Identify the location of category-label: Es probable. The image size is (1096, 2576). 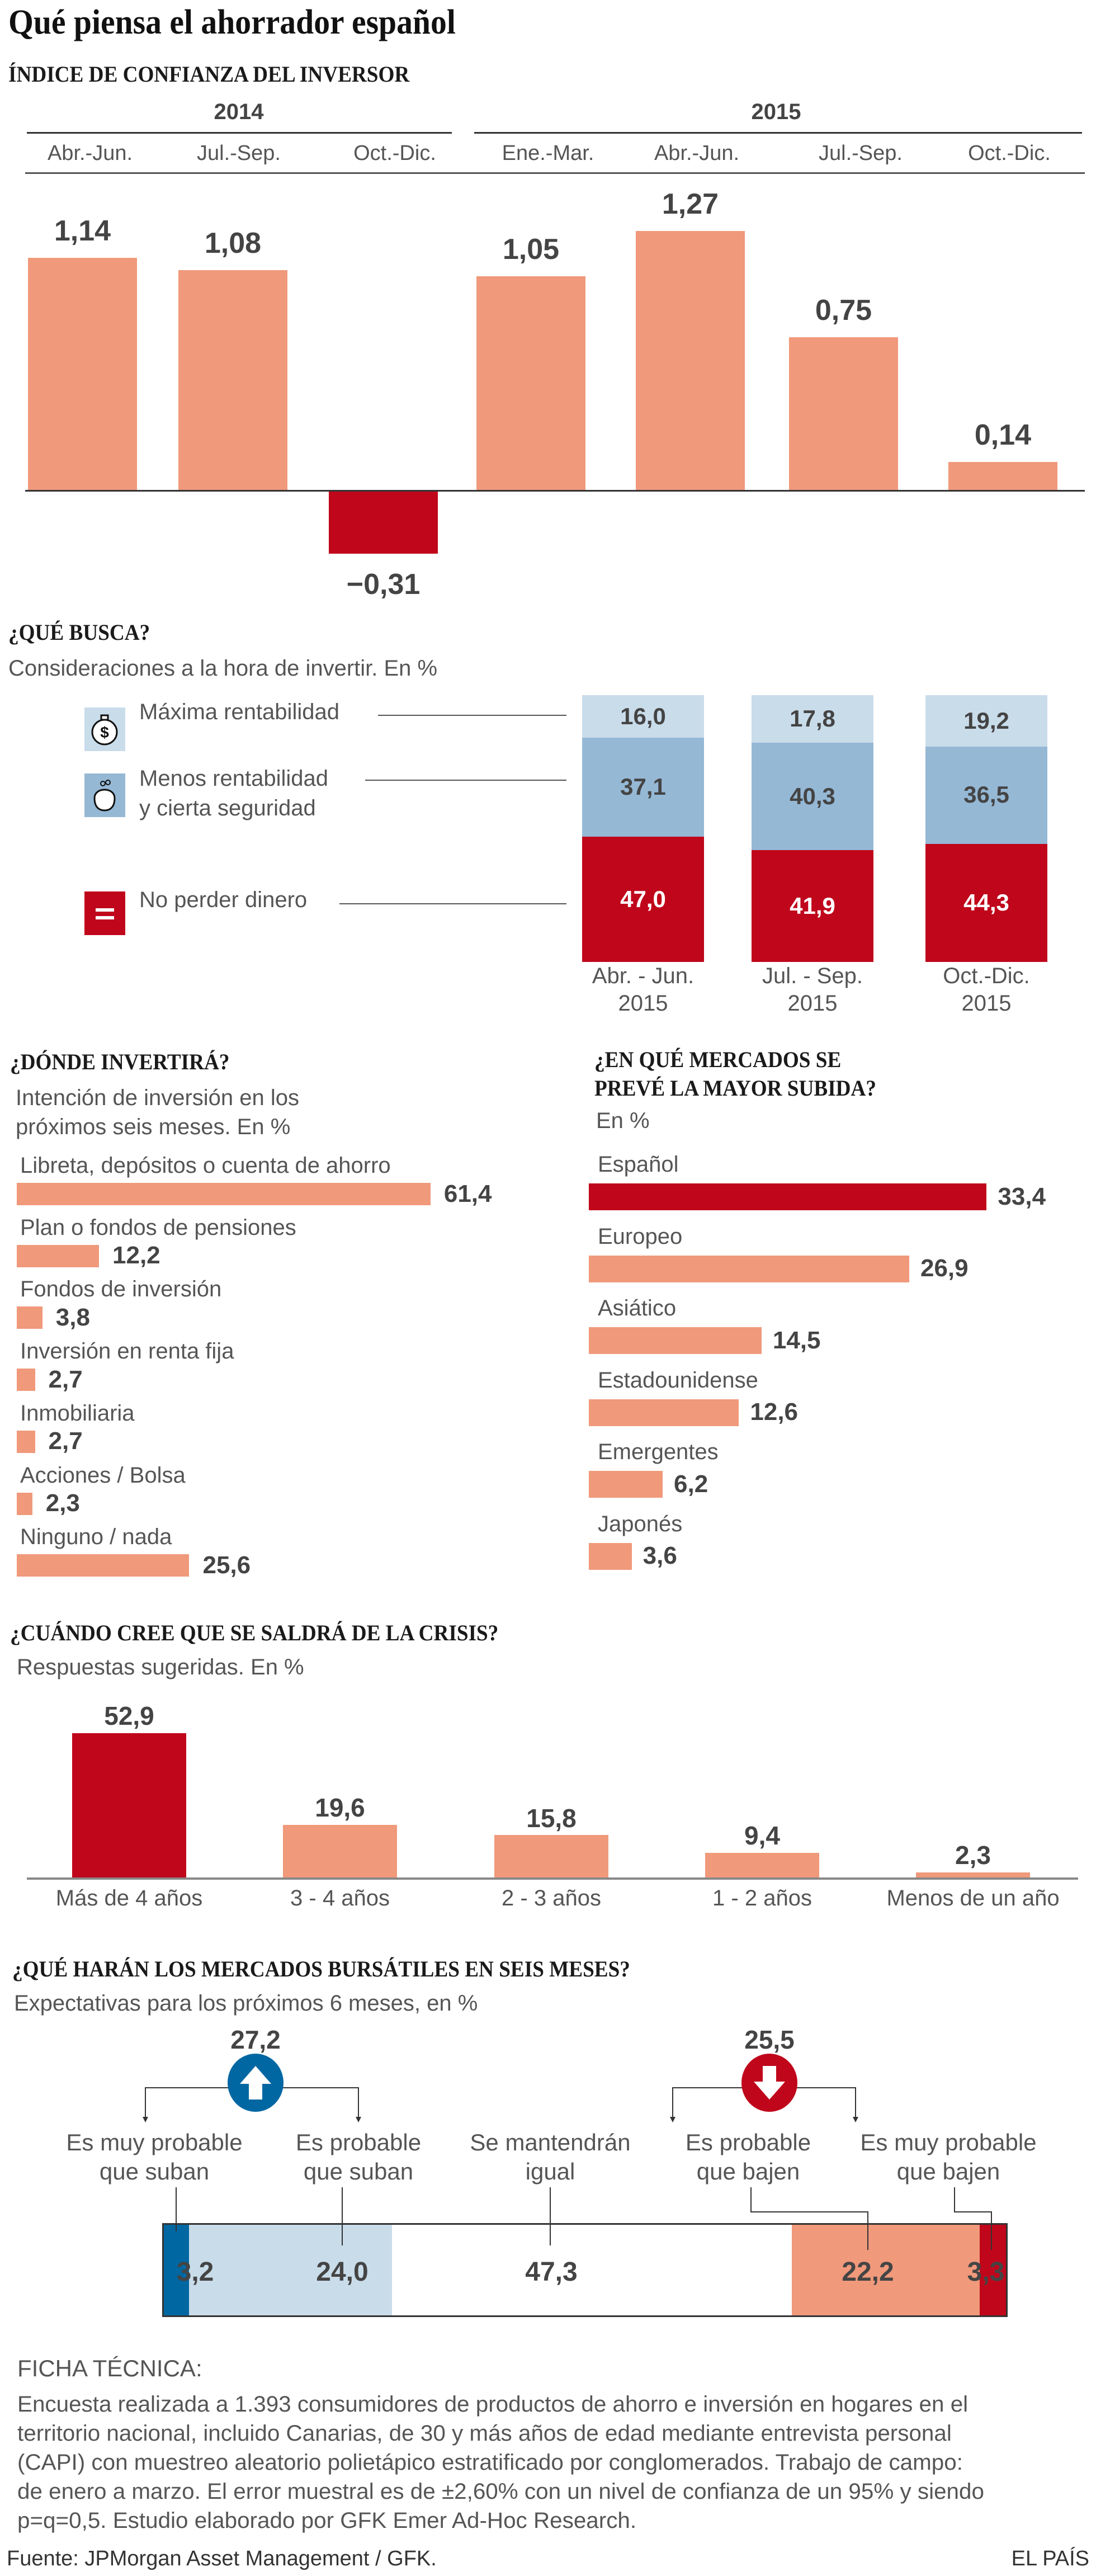
(358, 2142).